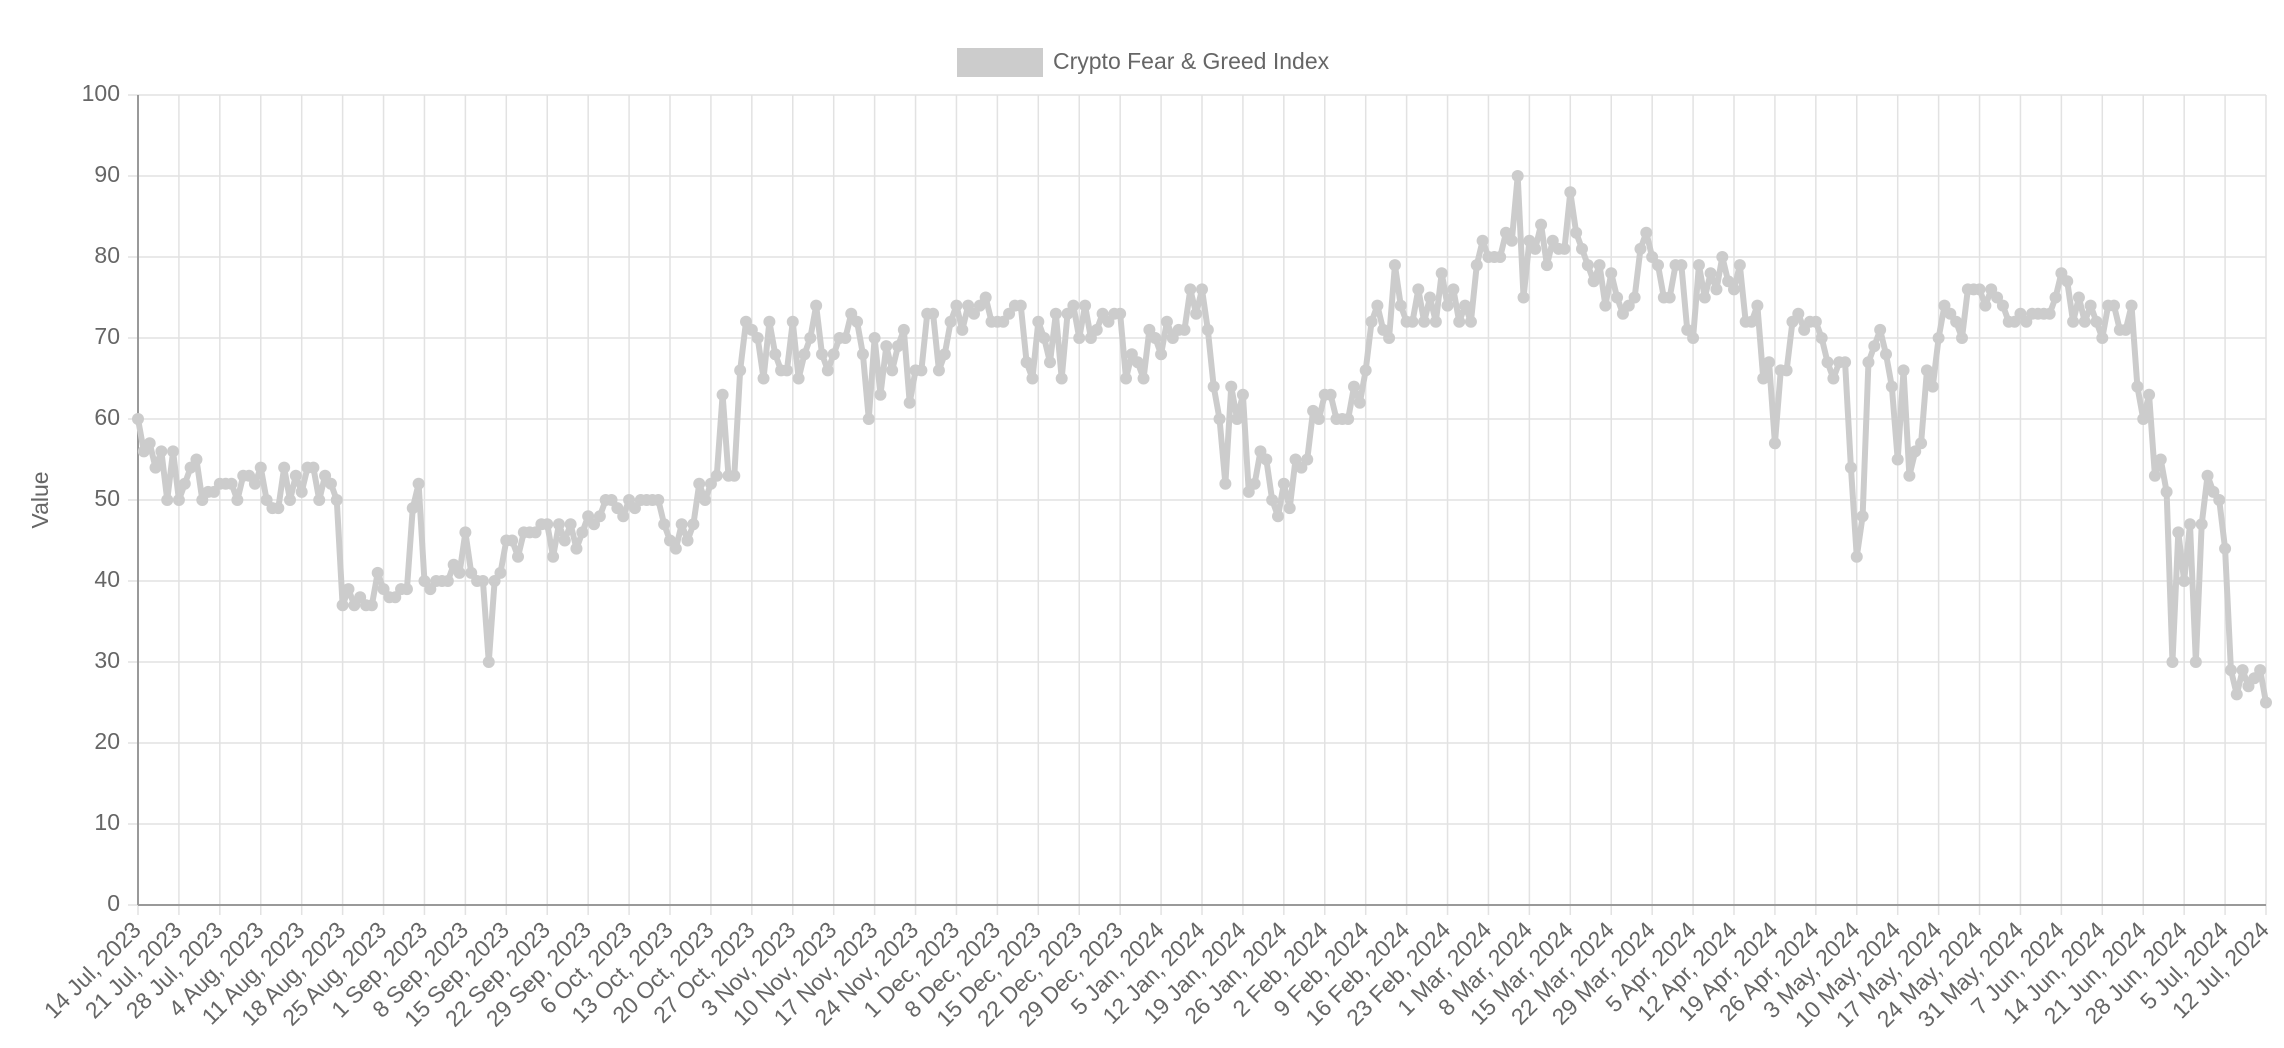 The image size is (2284, 1048). What do you see at coordinates (107, 579) in the screenshot?
I see `y-tick-label: 40` at bounding box center [107, 579].